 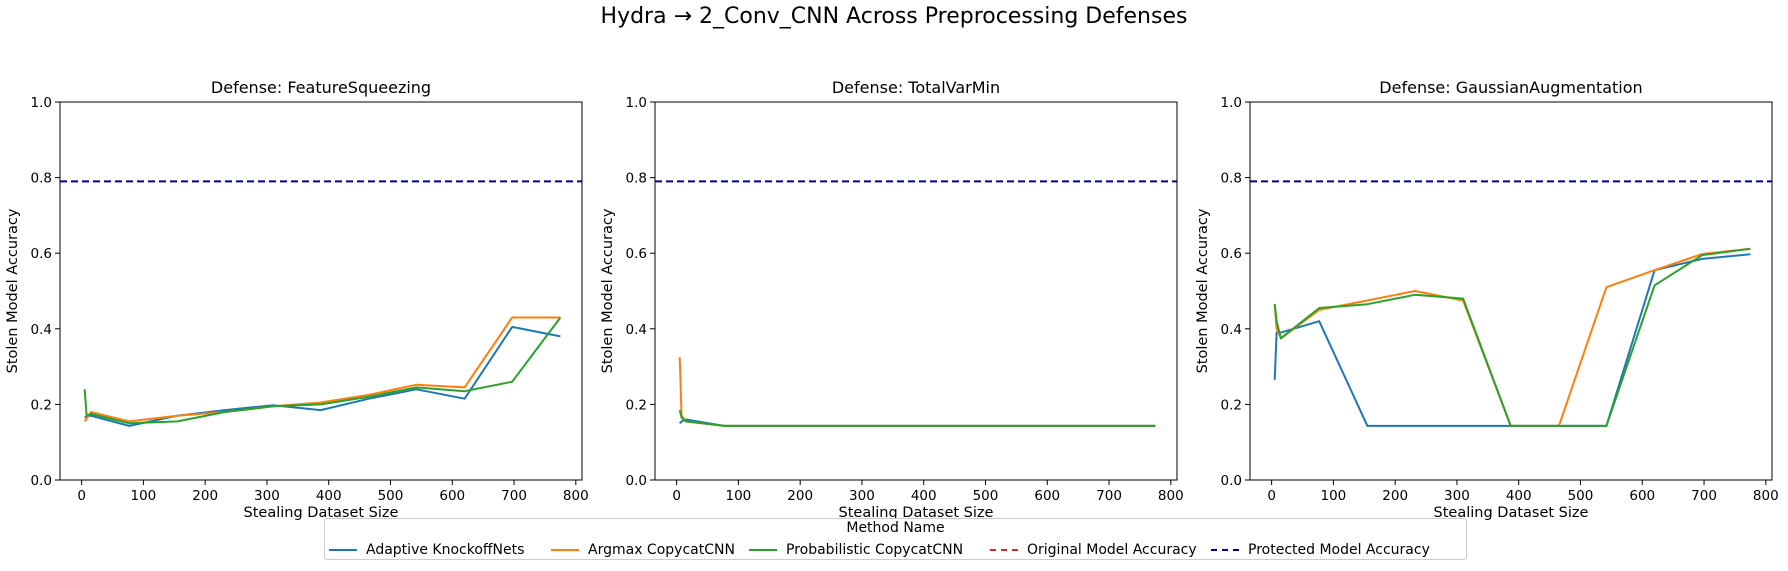 I want to click on panel-1-x-tick-label: 500, so click(x=391, y=496).